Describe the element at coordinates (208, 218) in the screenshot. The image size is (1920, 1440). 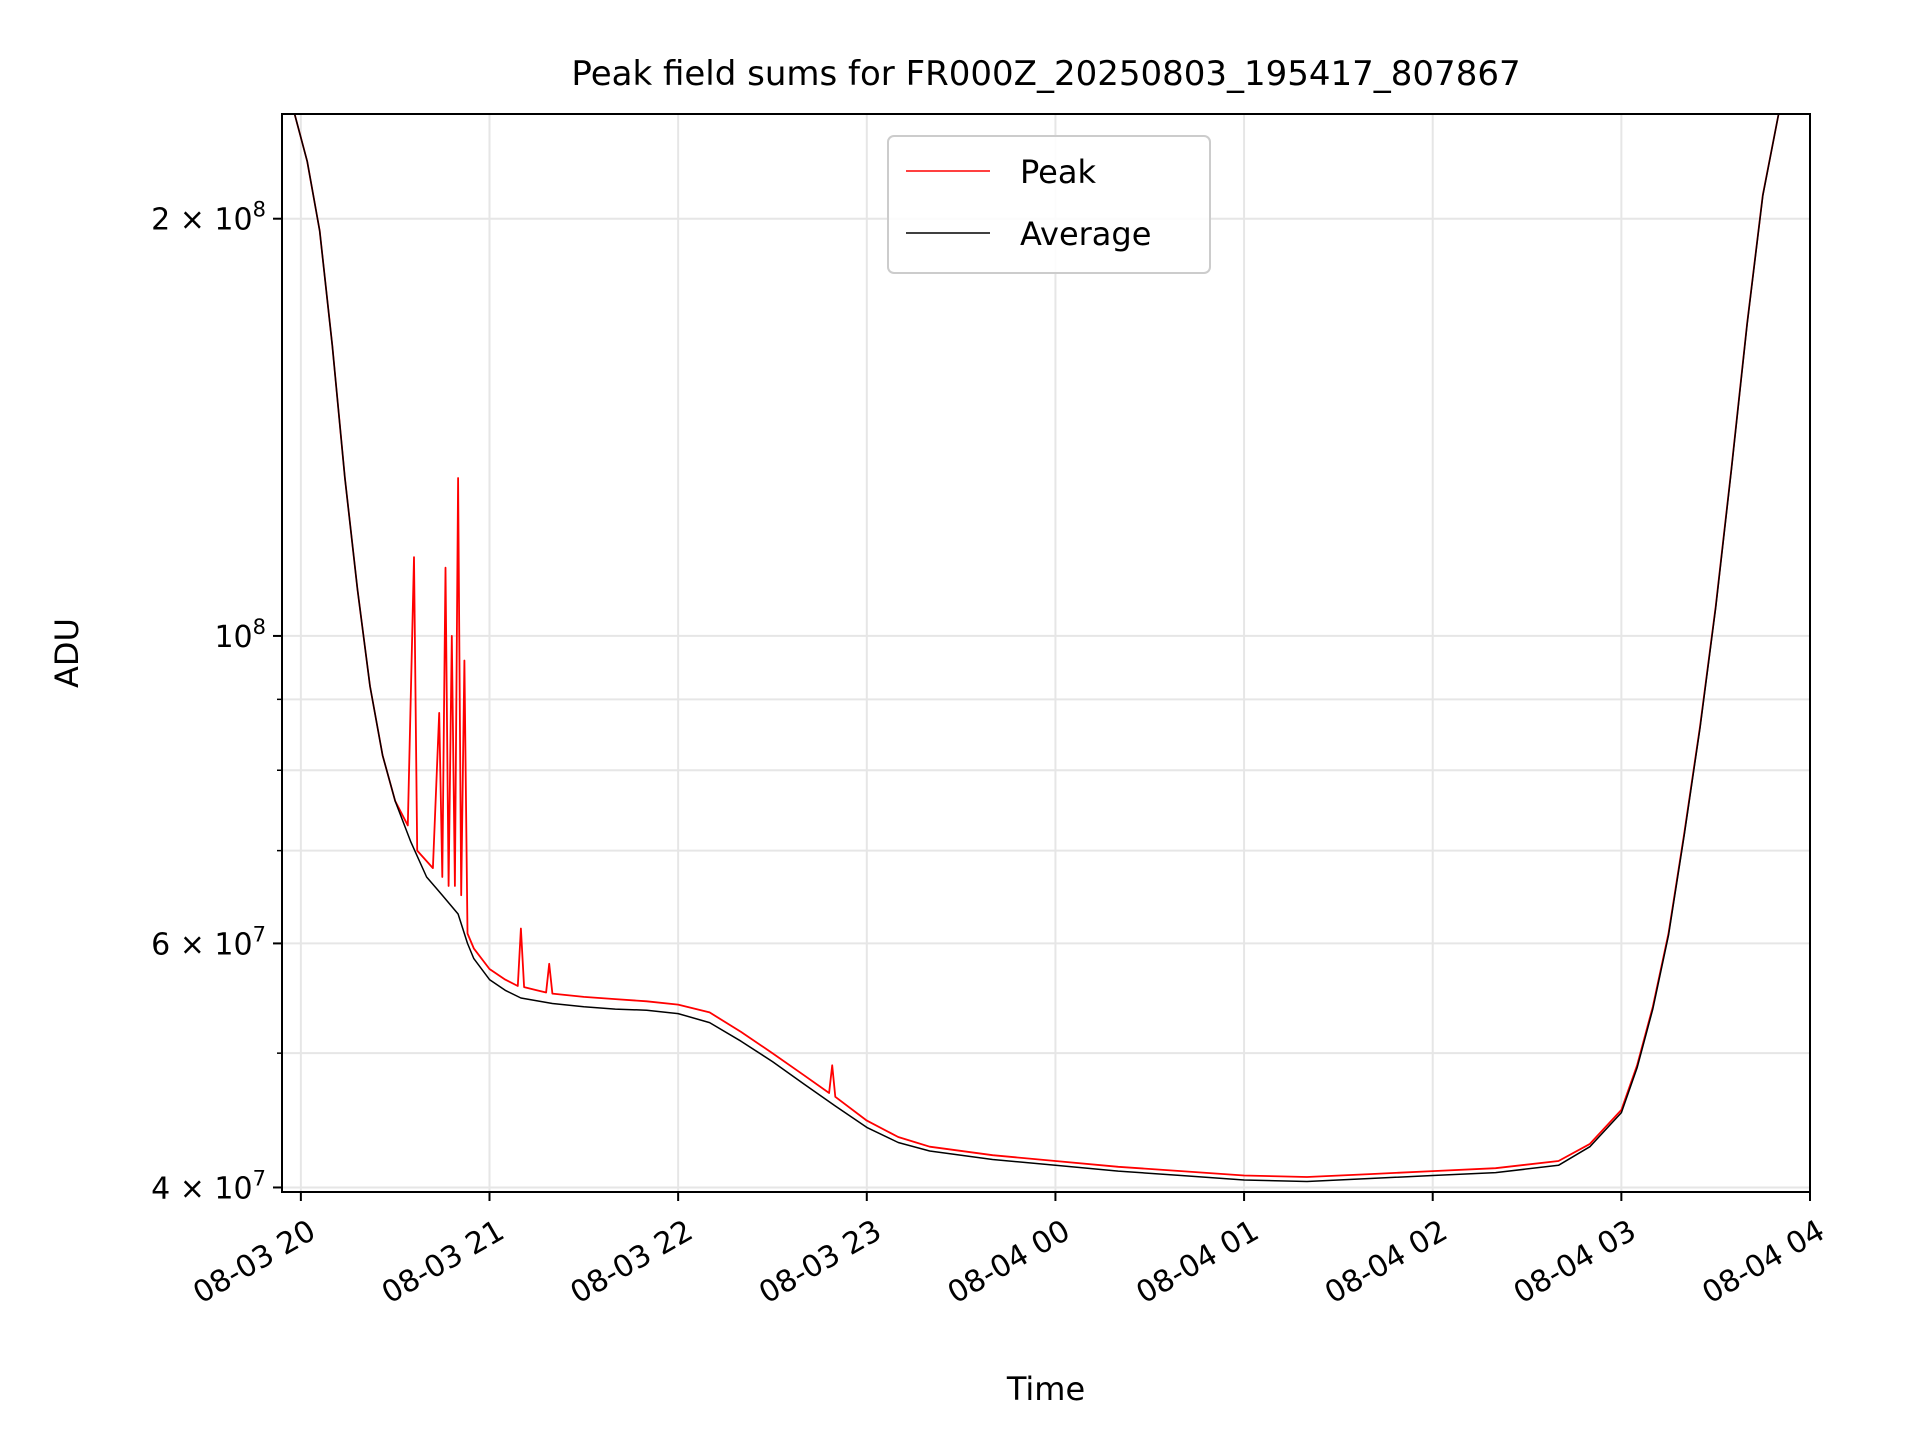
I see `y-tick-label: 2 × 108` at that location.